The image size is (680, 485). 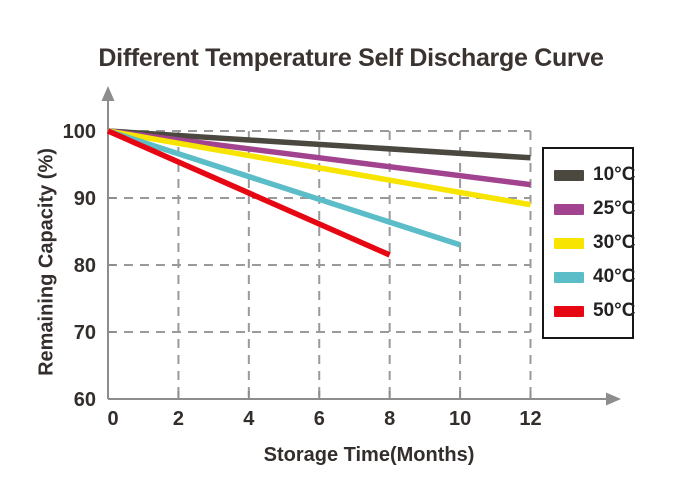 I want to click on legend-label: 10°C, so click(x=614, y=174).